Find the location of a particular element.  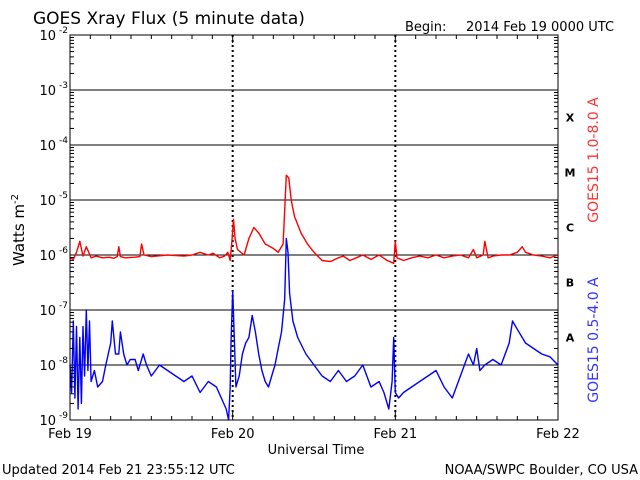

begin-label: Begin: is located at coordinates (425, 27).